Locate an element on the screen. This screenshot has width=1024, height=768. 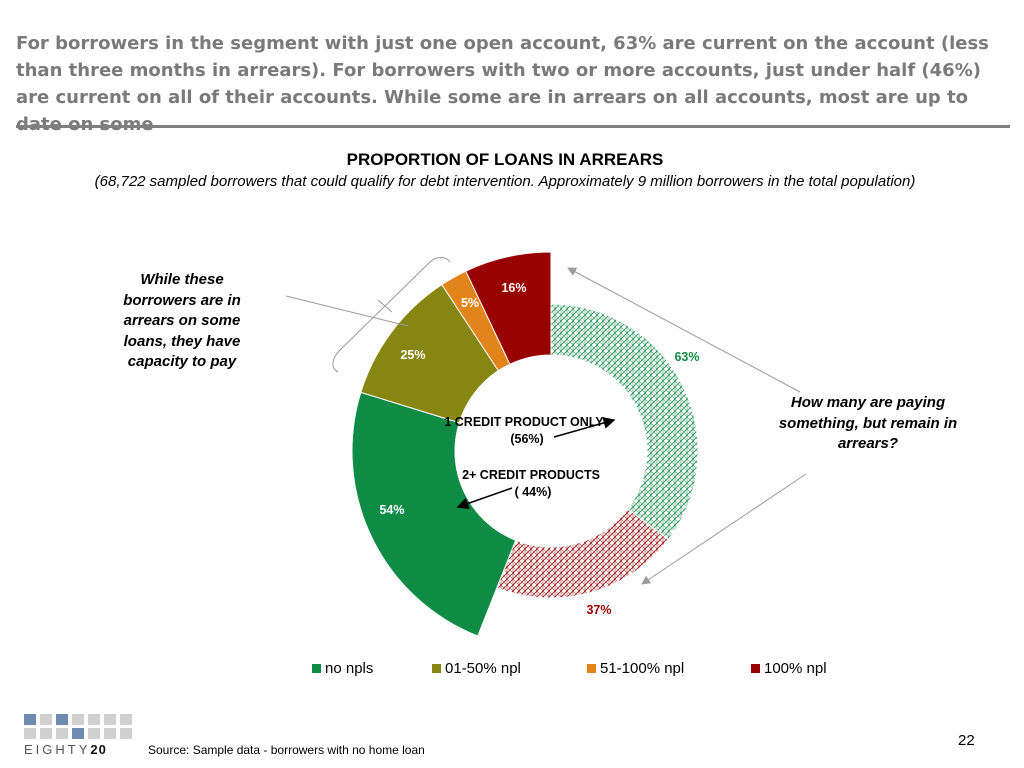
group-share-single: (56%) is located at coordinates (526, 439).